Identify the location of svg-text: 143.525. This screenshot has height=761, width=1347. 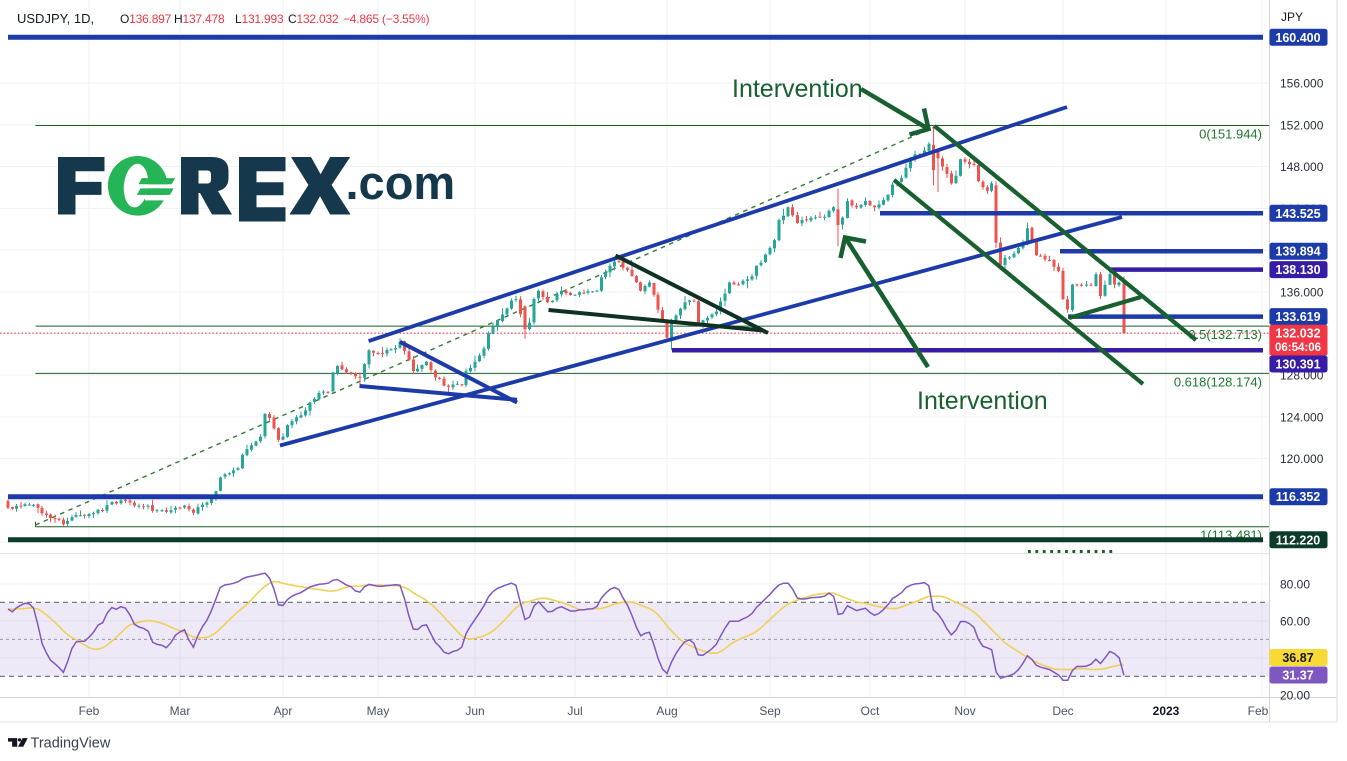
(1297, 214).